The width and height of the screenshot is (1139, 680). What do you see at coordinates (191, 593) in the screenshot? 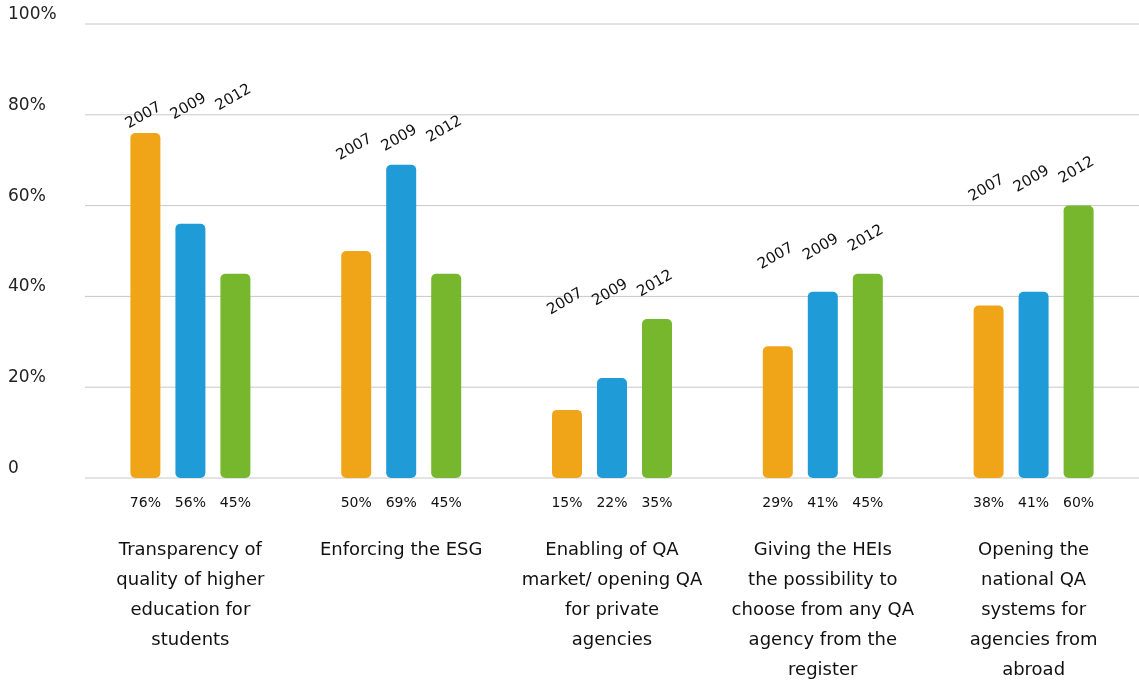
I see `x-tick-label: Transparency of quality of higher education for students` at bounding box center [191, 593].